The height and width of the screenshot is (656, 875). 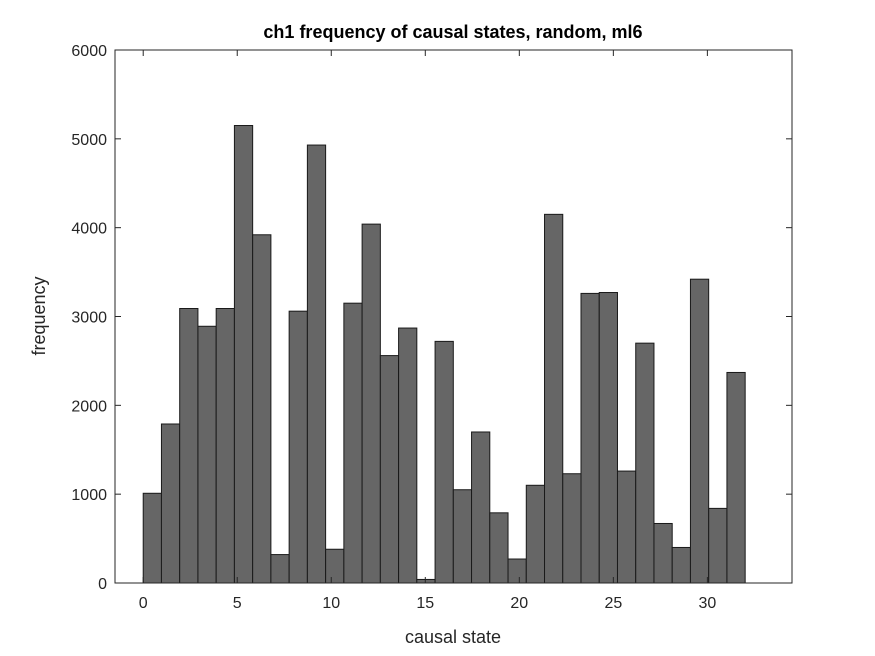 What do you see at coordinates (143, 603) in the screenshot?
I see `x-tick-label: 0` at bounding box center [143, 603].